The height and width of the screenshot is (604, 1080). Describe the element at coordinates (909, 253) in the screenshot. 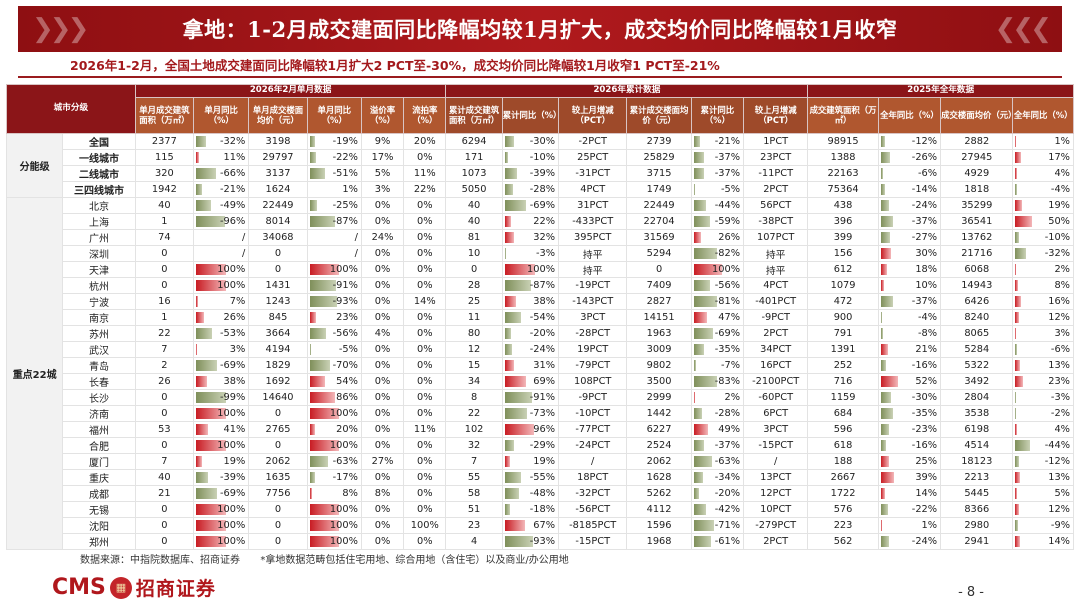

I see `pct-cell: 30%` at that location.